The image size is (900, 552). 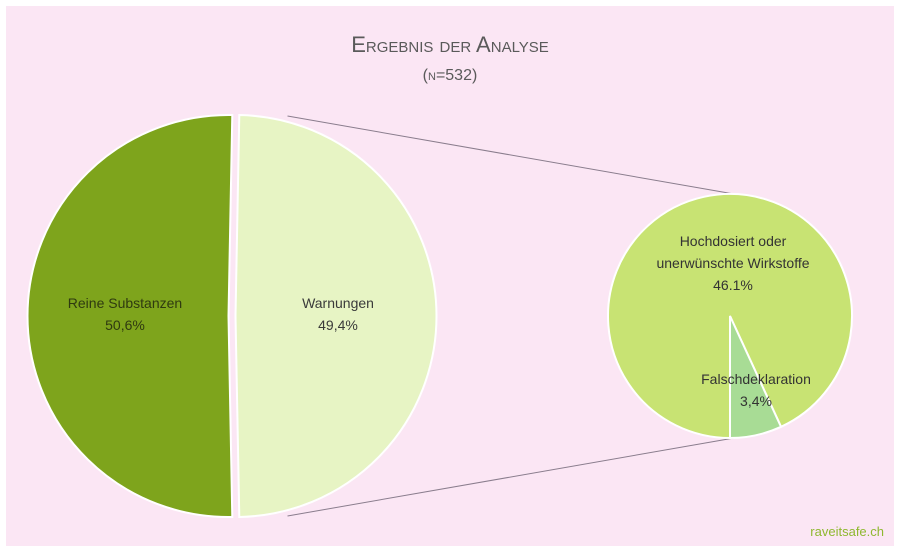 What do you see at coordinates (338, 325) in the screenshot?
I see `value-warnungen: 49,4%` at bounding box center [338, 325].